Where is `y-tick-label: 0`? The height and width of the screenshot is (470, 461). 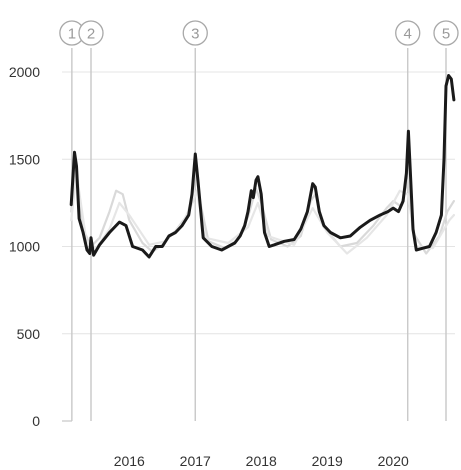
y-tick-label: 0 is located at coordinates (36, 421).